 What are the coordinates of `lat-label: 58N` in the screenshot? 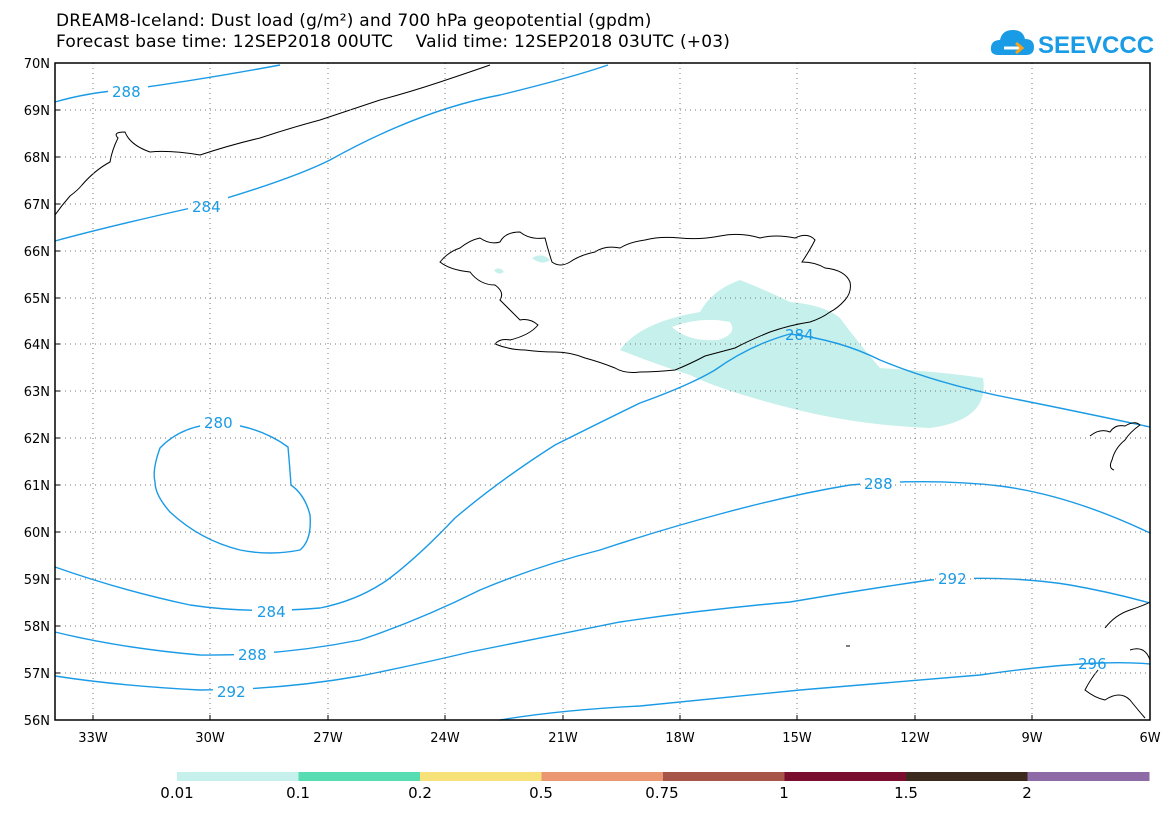 It's located at (37, 627).